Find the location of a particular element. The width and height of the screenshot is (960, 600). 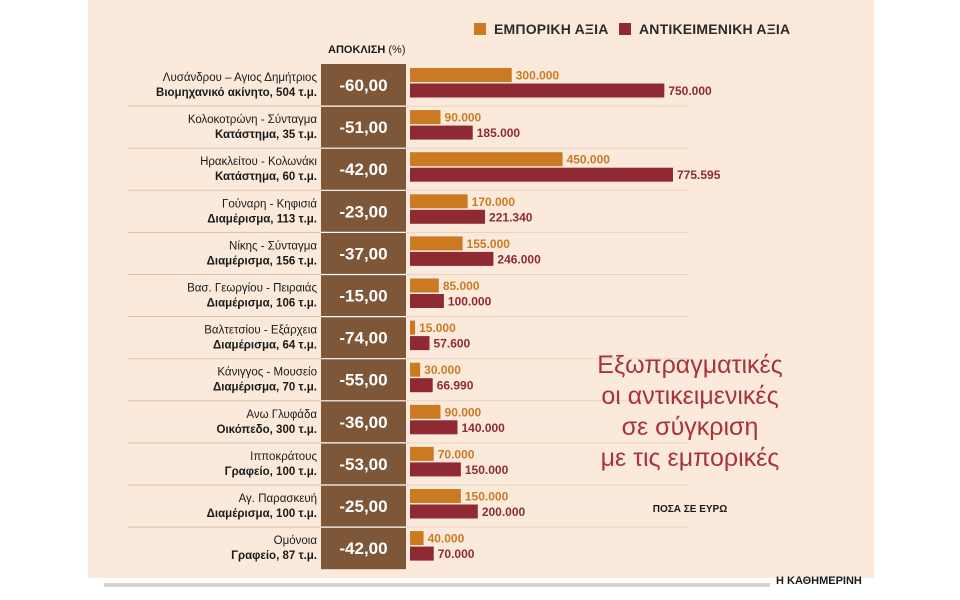

row-location-label: Ιπποκράτους is located at coordinates (283, 457).